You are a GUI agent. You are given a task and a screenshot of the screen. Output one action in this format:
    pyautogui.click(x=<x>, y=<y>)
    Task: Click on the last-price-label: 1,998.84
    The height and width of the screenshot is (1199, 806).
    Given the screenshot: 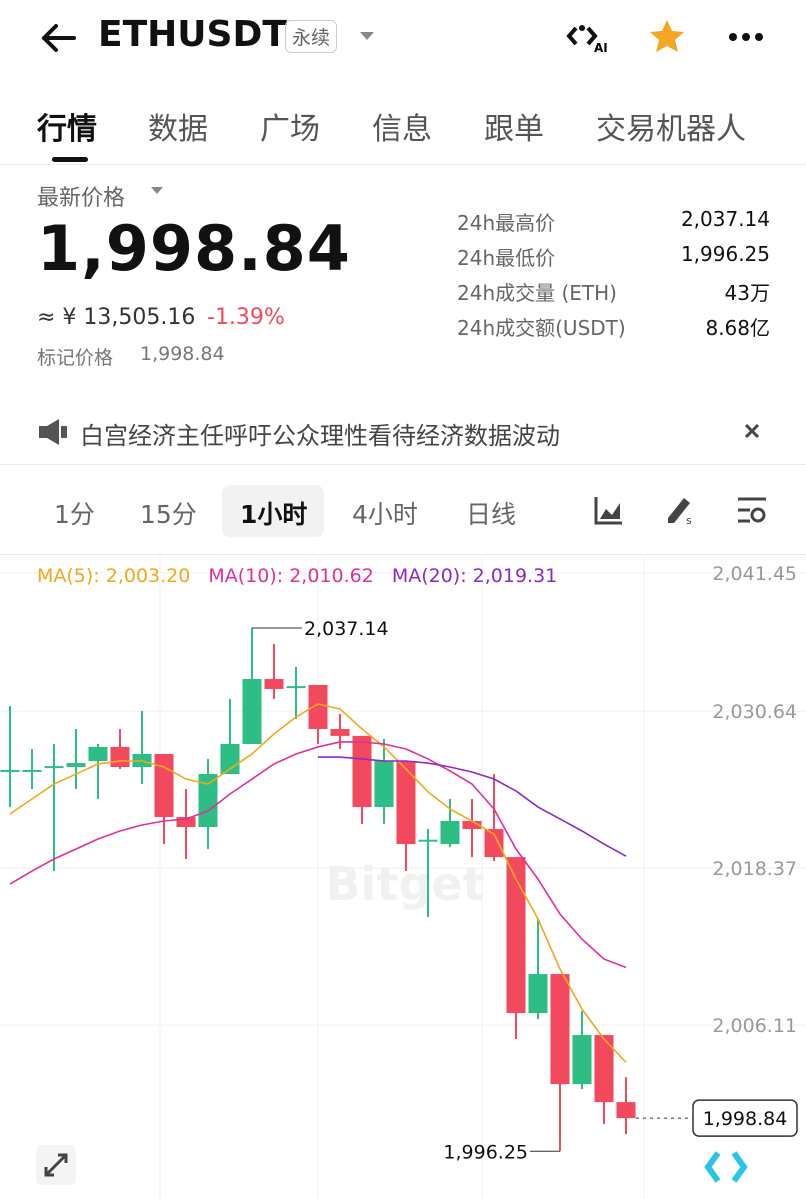 What is the action you would take?
    pyautogui.click(x=745, y=1119)
    